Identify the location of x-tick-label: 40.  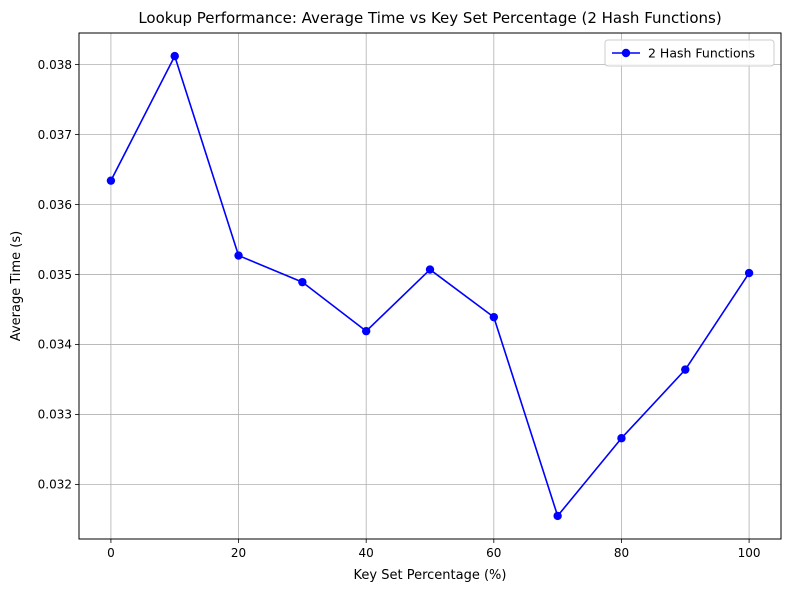
(366, 553).